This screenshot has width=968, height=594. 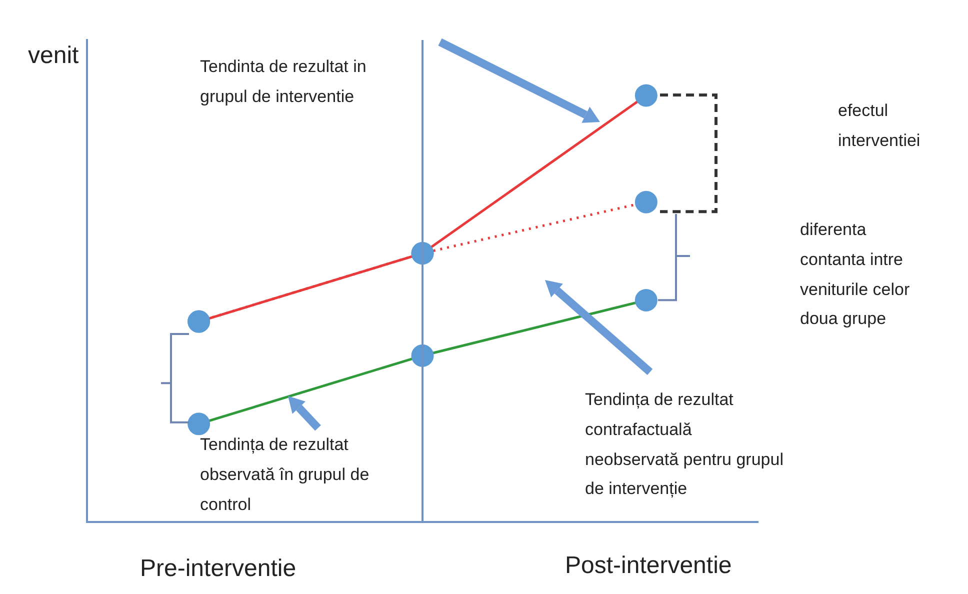 I want to click on text: Post-interventie, so click(x=649, y=566).